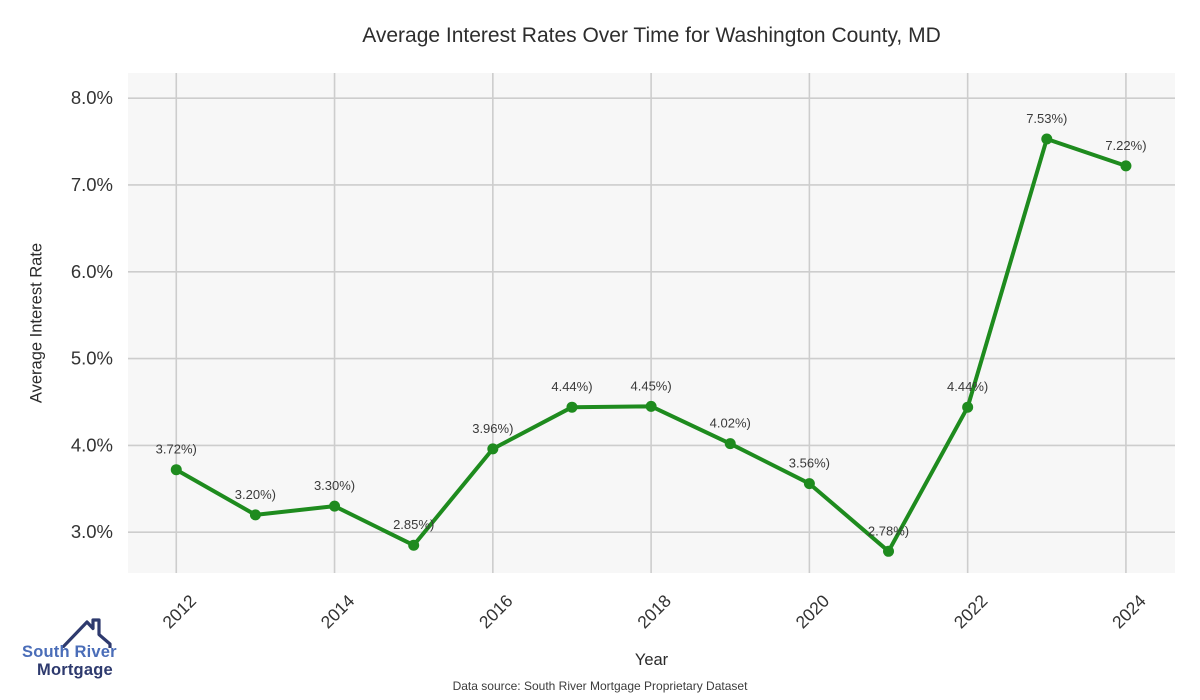 The width and height of the screenshot is (1200, 700). What do you see at coordinates (75, 670) in the screenshot?
I see `logo-text-line2: Mortgage` at bounding box center [75, 670].